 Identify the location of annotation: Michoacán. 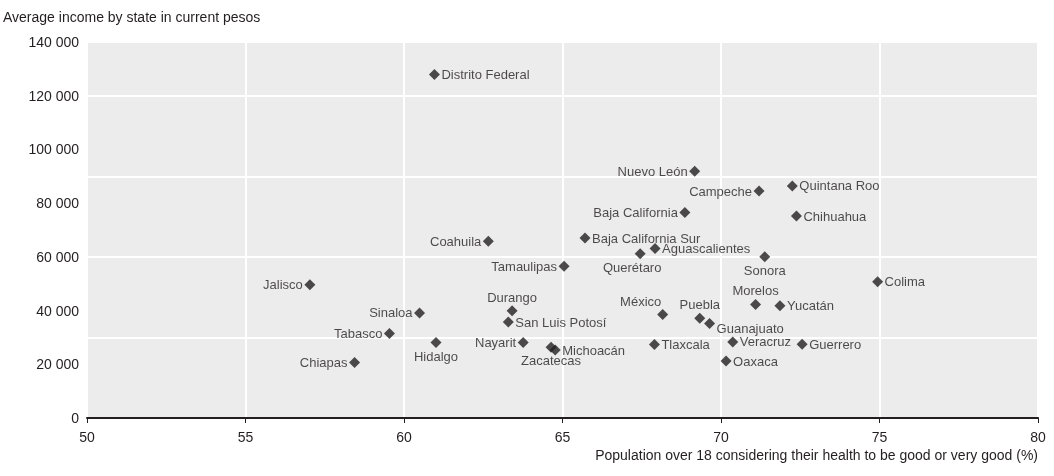
(594, 350).